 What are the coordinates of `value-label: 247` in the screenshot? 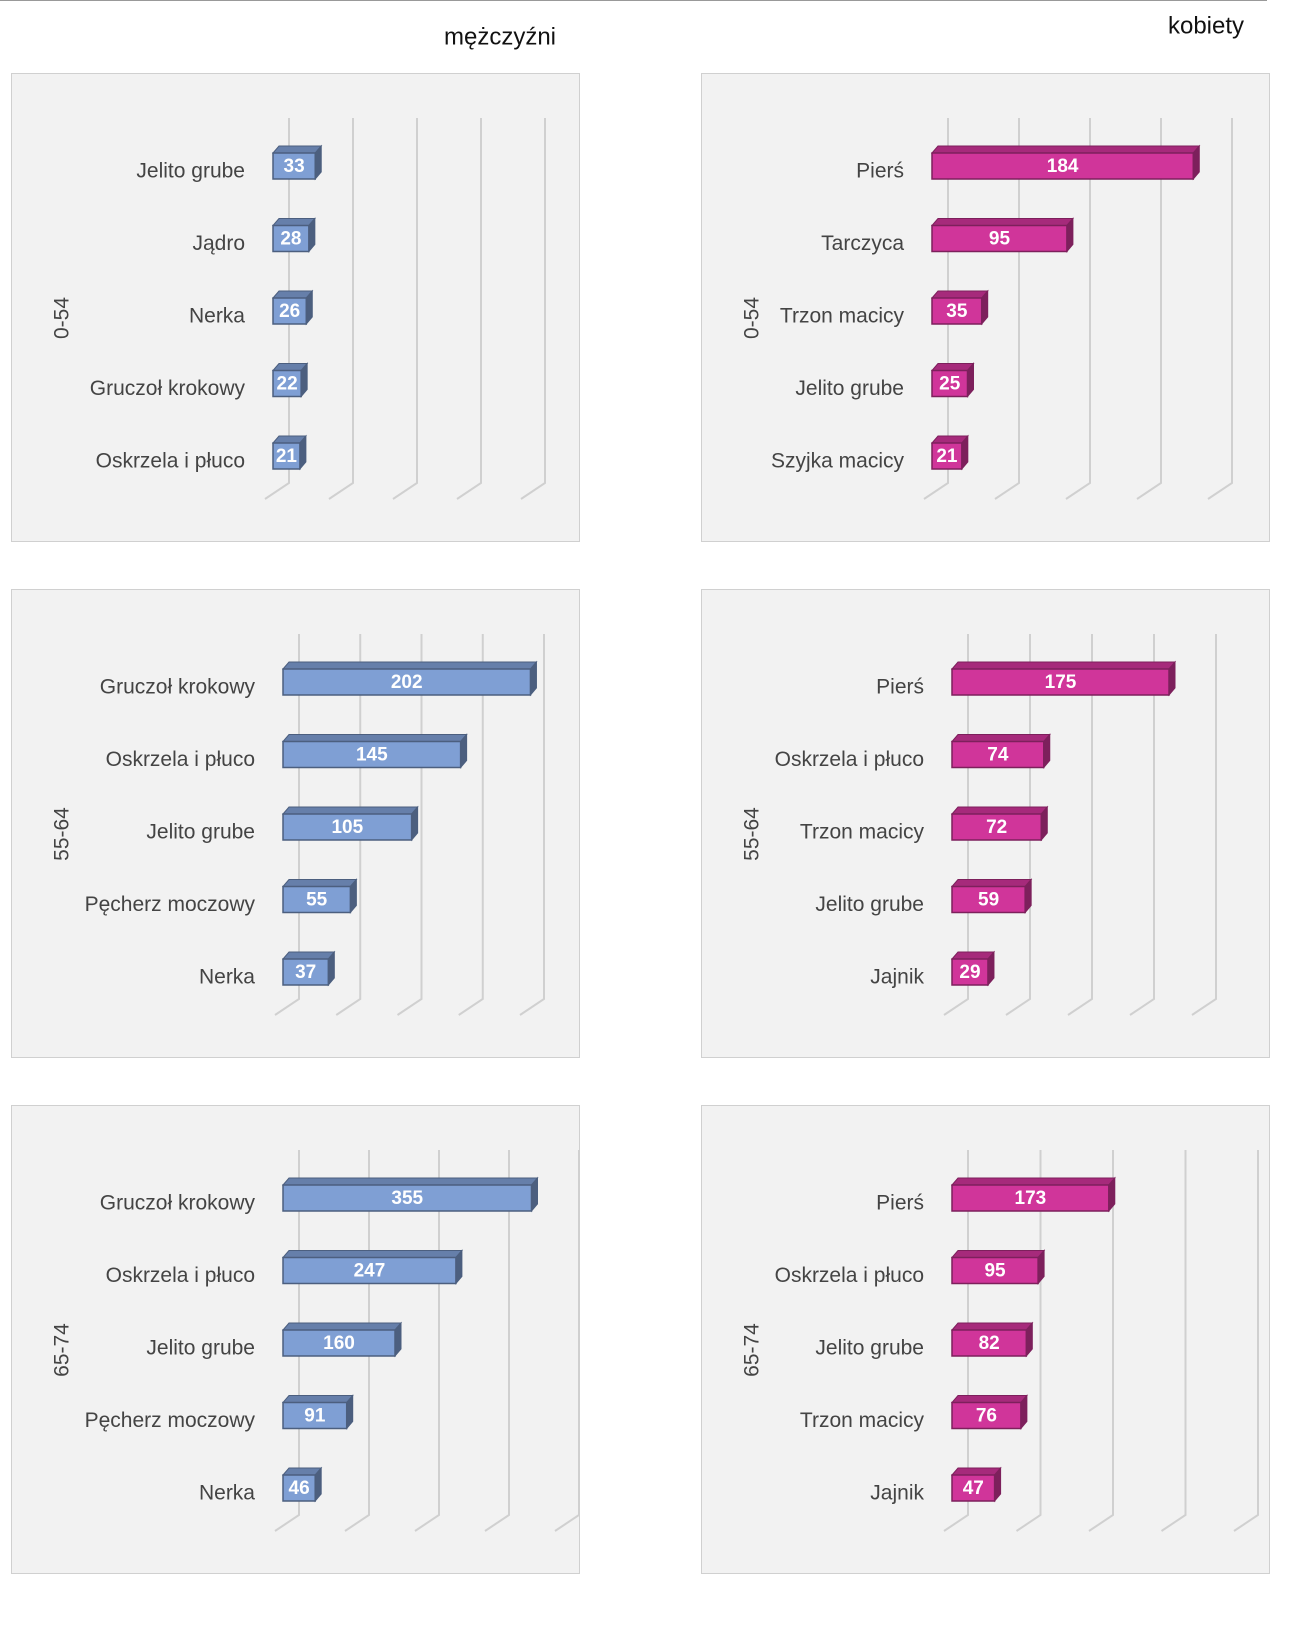 It's located at (370, 1271).